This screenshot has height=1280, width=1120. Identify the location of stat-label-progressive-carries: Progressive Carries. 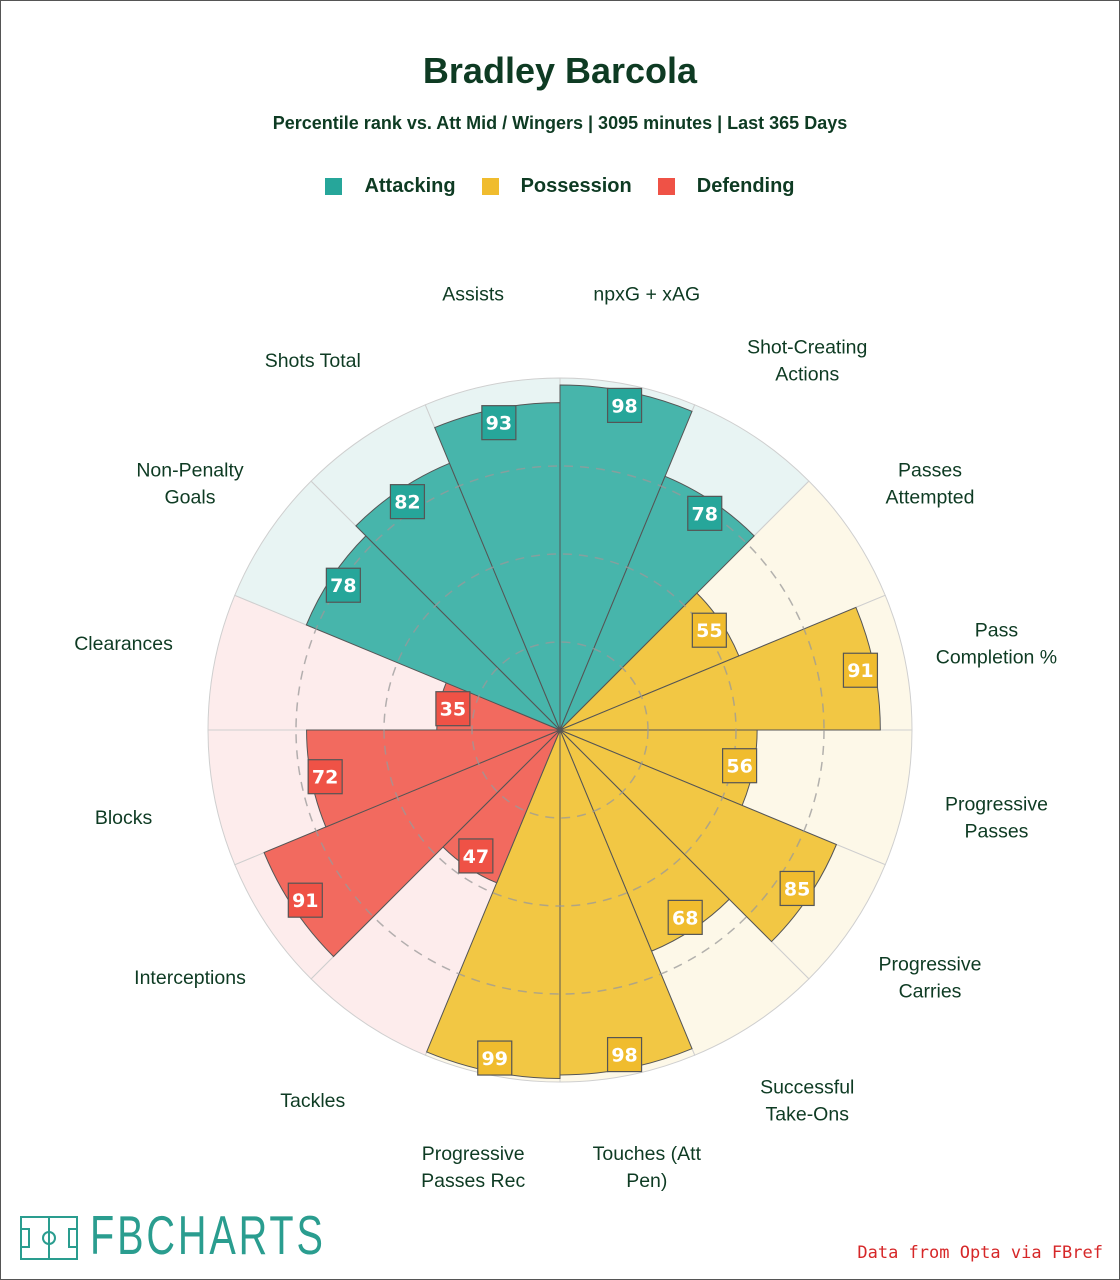
(930, 978).